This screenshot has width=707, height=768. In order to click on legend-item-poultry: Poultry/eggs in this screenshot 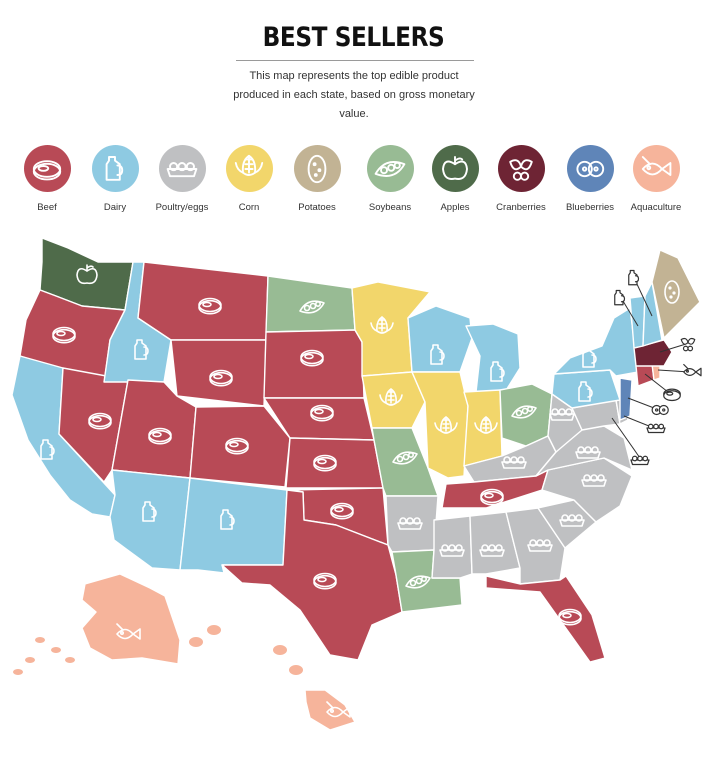, I will do `click(182, 179)`.